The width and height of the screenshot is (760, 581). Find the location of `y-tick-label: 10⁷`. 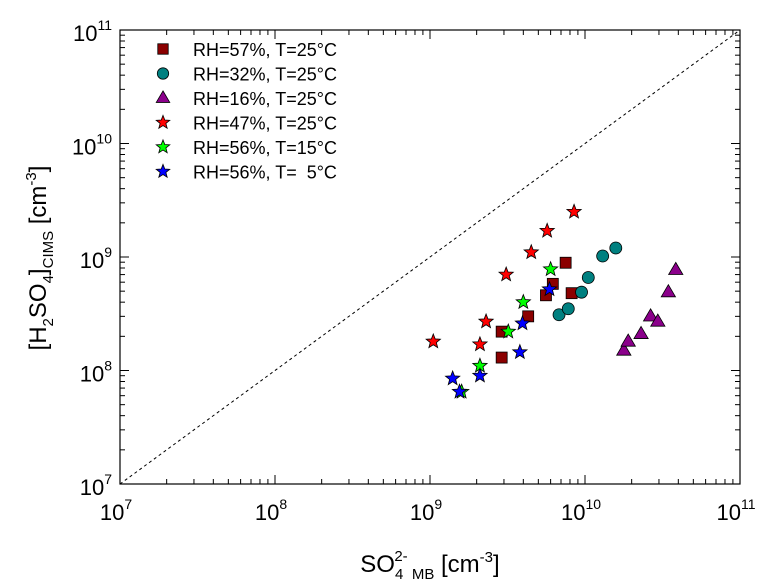

y-tick-label: 10⁷ is located at coordinates (96, 485).